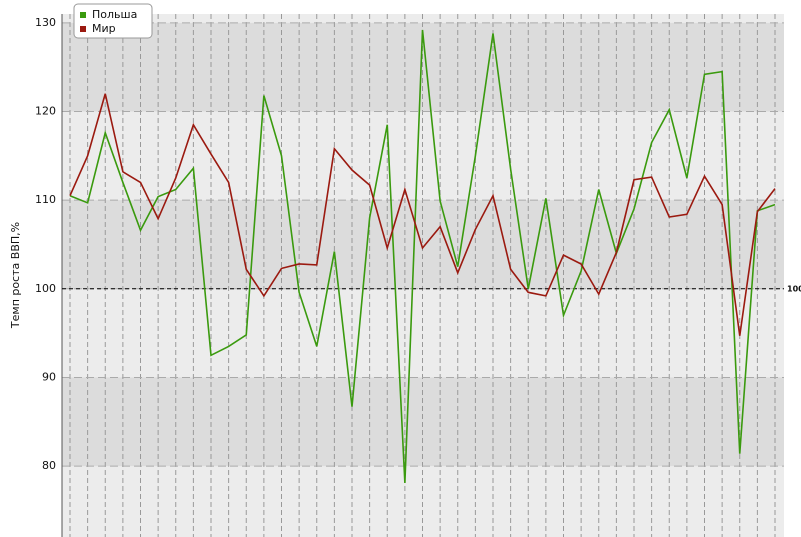  I want to click on legend-label: Польша, so click(114, 14).